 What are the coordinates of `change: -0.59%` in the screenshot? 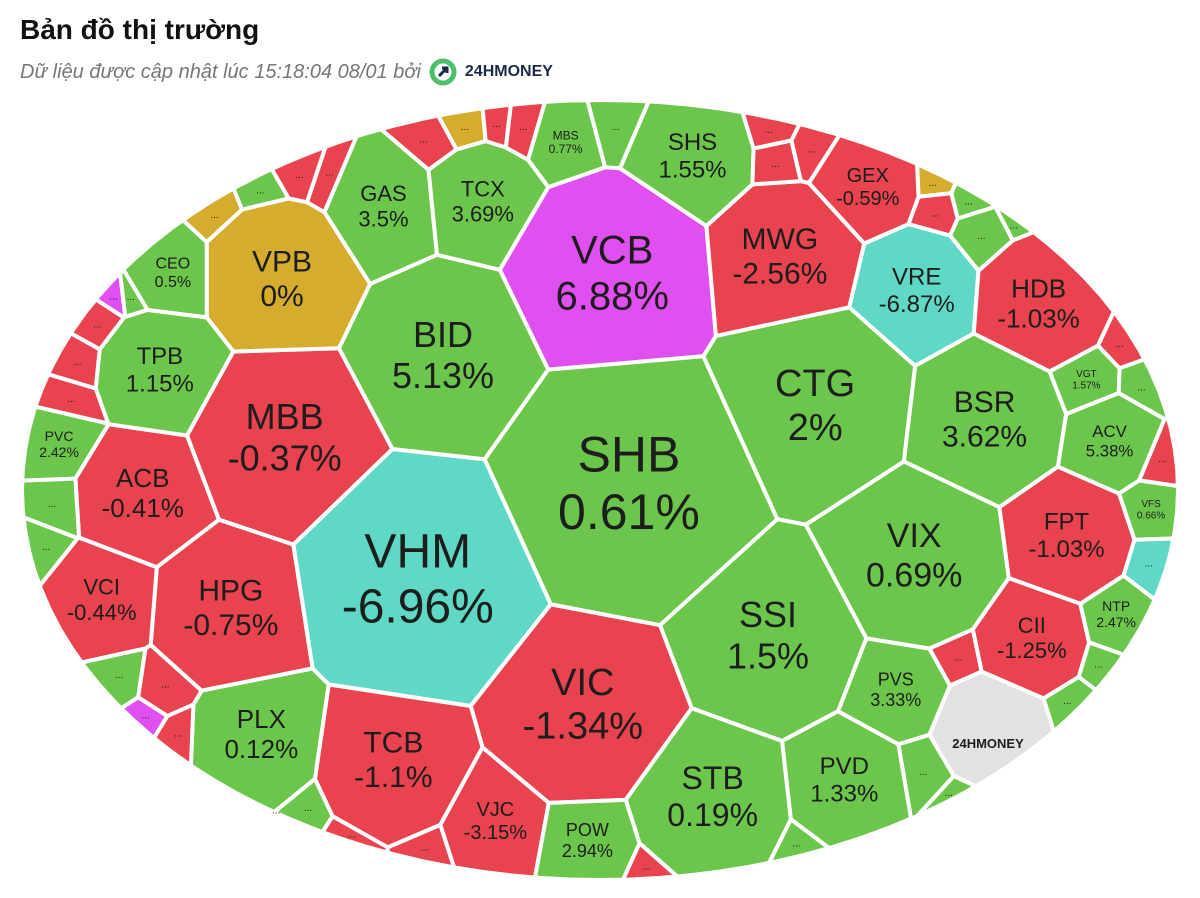 It's located at (868, 199).